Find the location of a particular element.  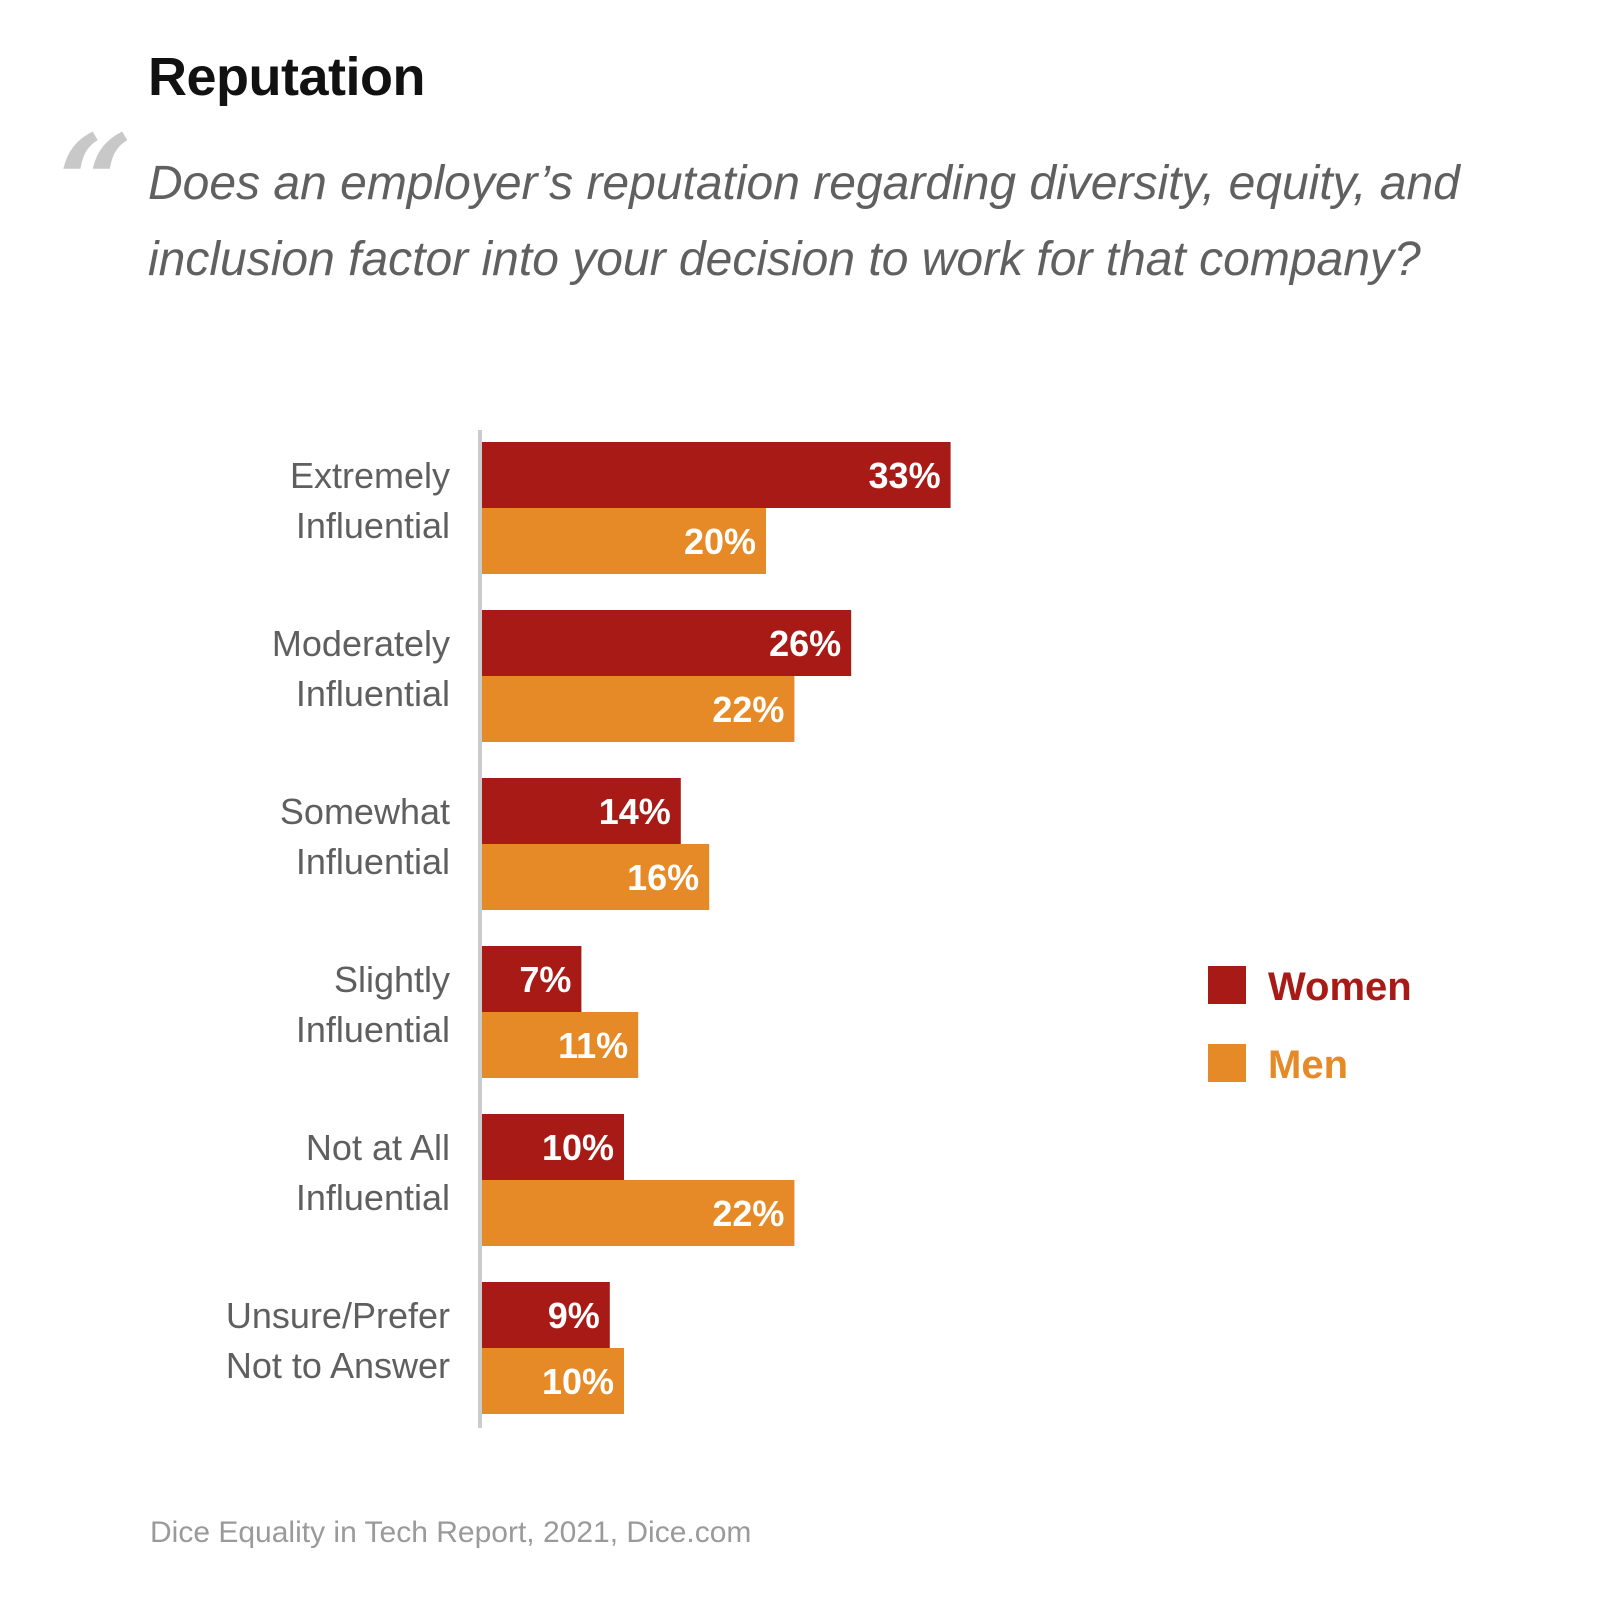

data-label-women-3: 7% is located at coordinates (545, 979).